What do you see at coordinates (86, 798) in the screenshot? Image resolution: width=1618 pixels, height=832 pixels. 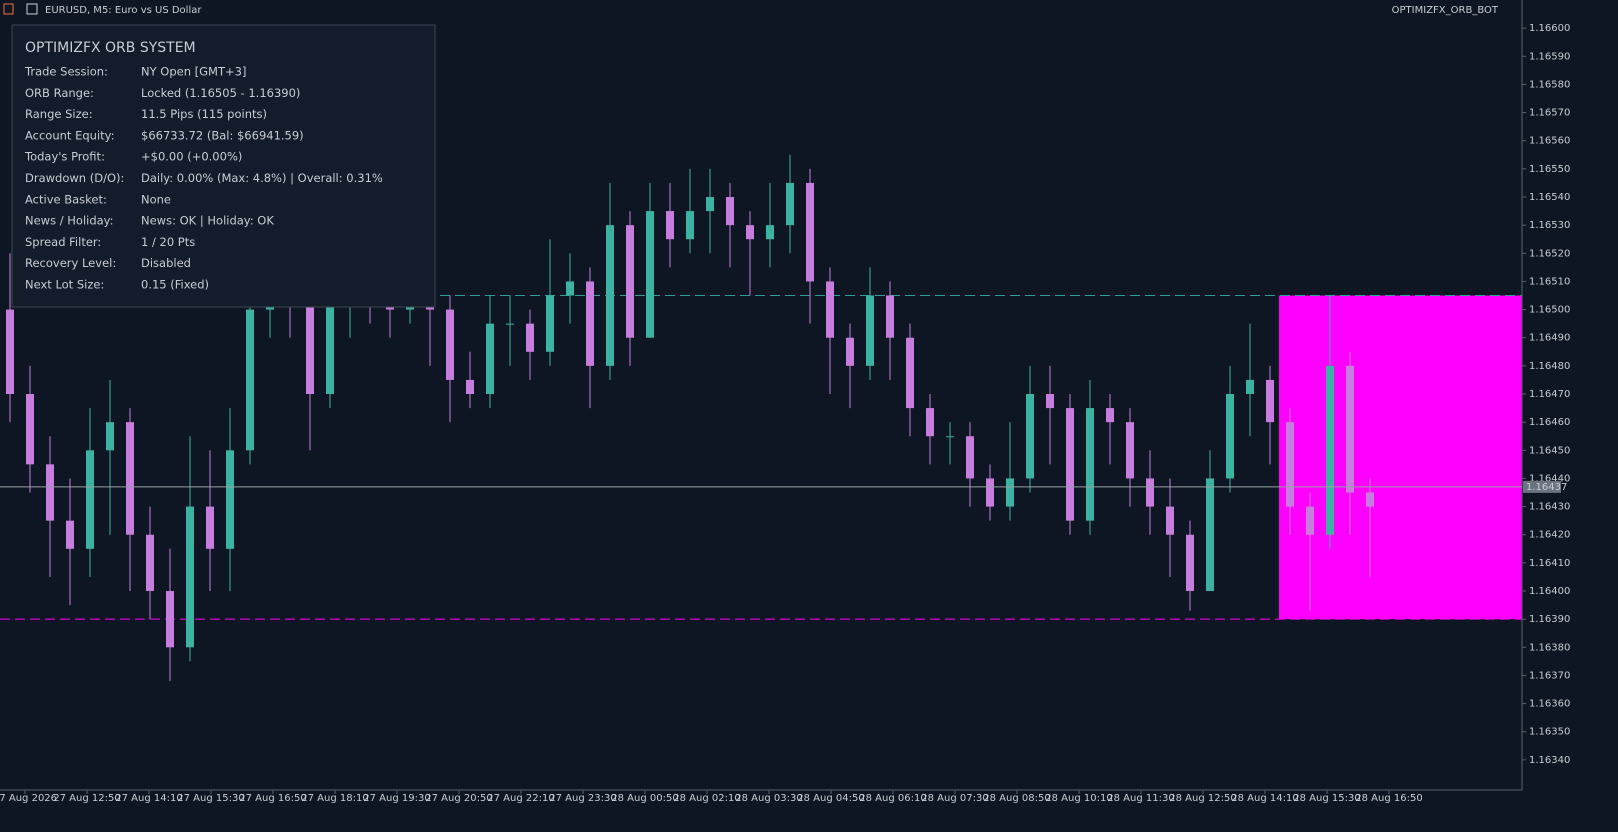 I see `x-tick-label: 27 Aug 12:50` at bounding box center [86, 798].